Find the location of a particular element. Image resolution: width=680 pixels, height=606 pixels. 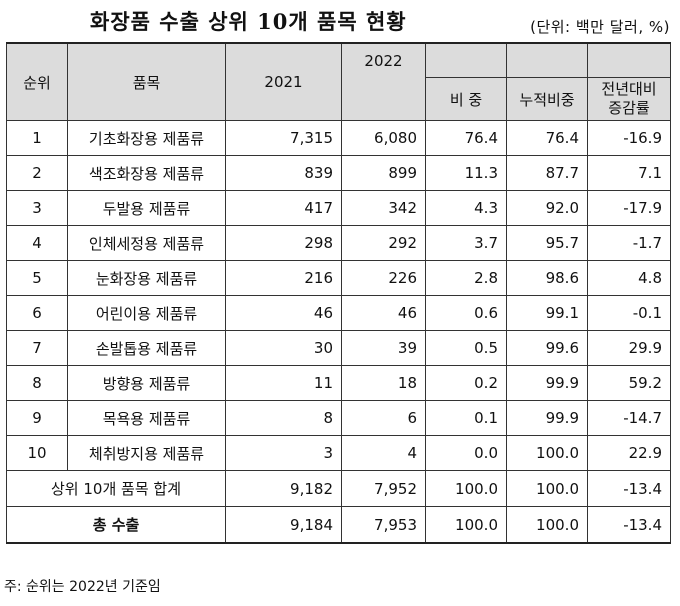

table-row: 4 인체세정용 제품류 298 292 3.7 95.7 -1.7 is located at coordinates (338, 243).